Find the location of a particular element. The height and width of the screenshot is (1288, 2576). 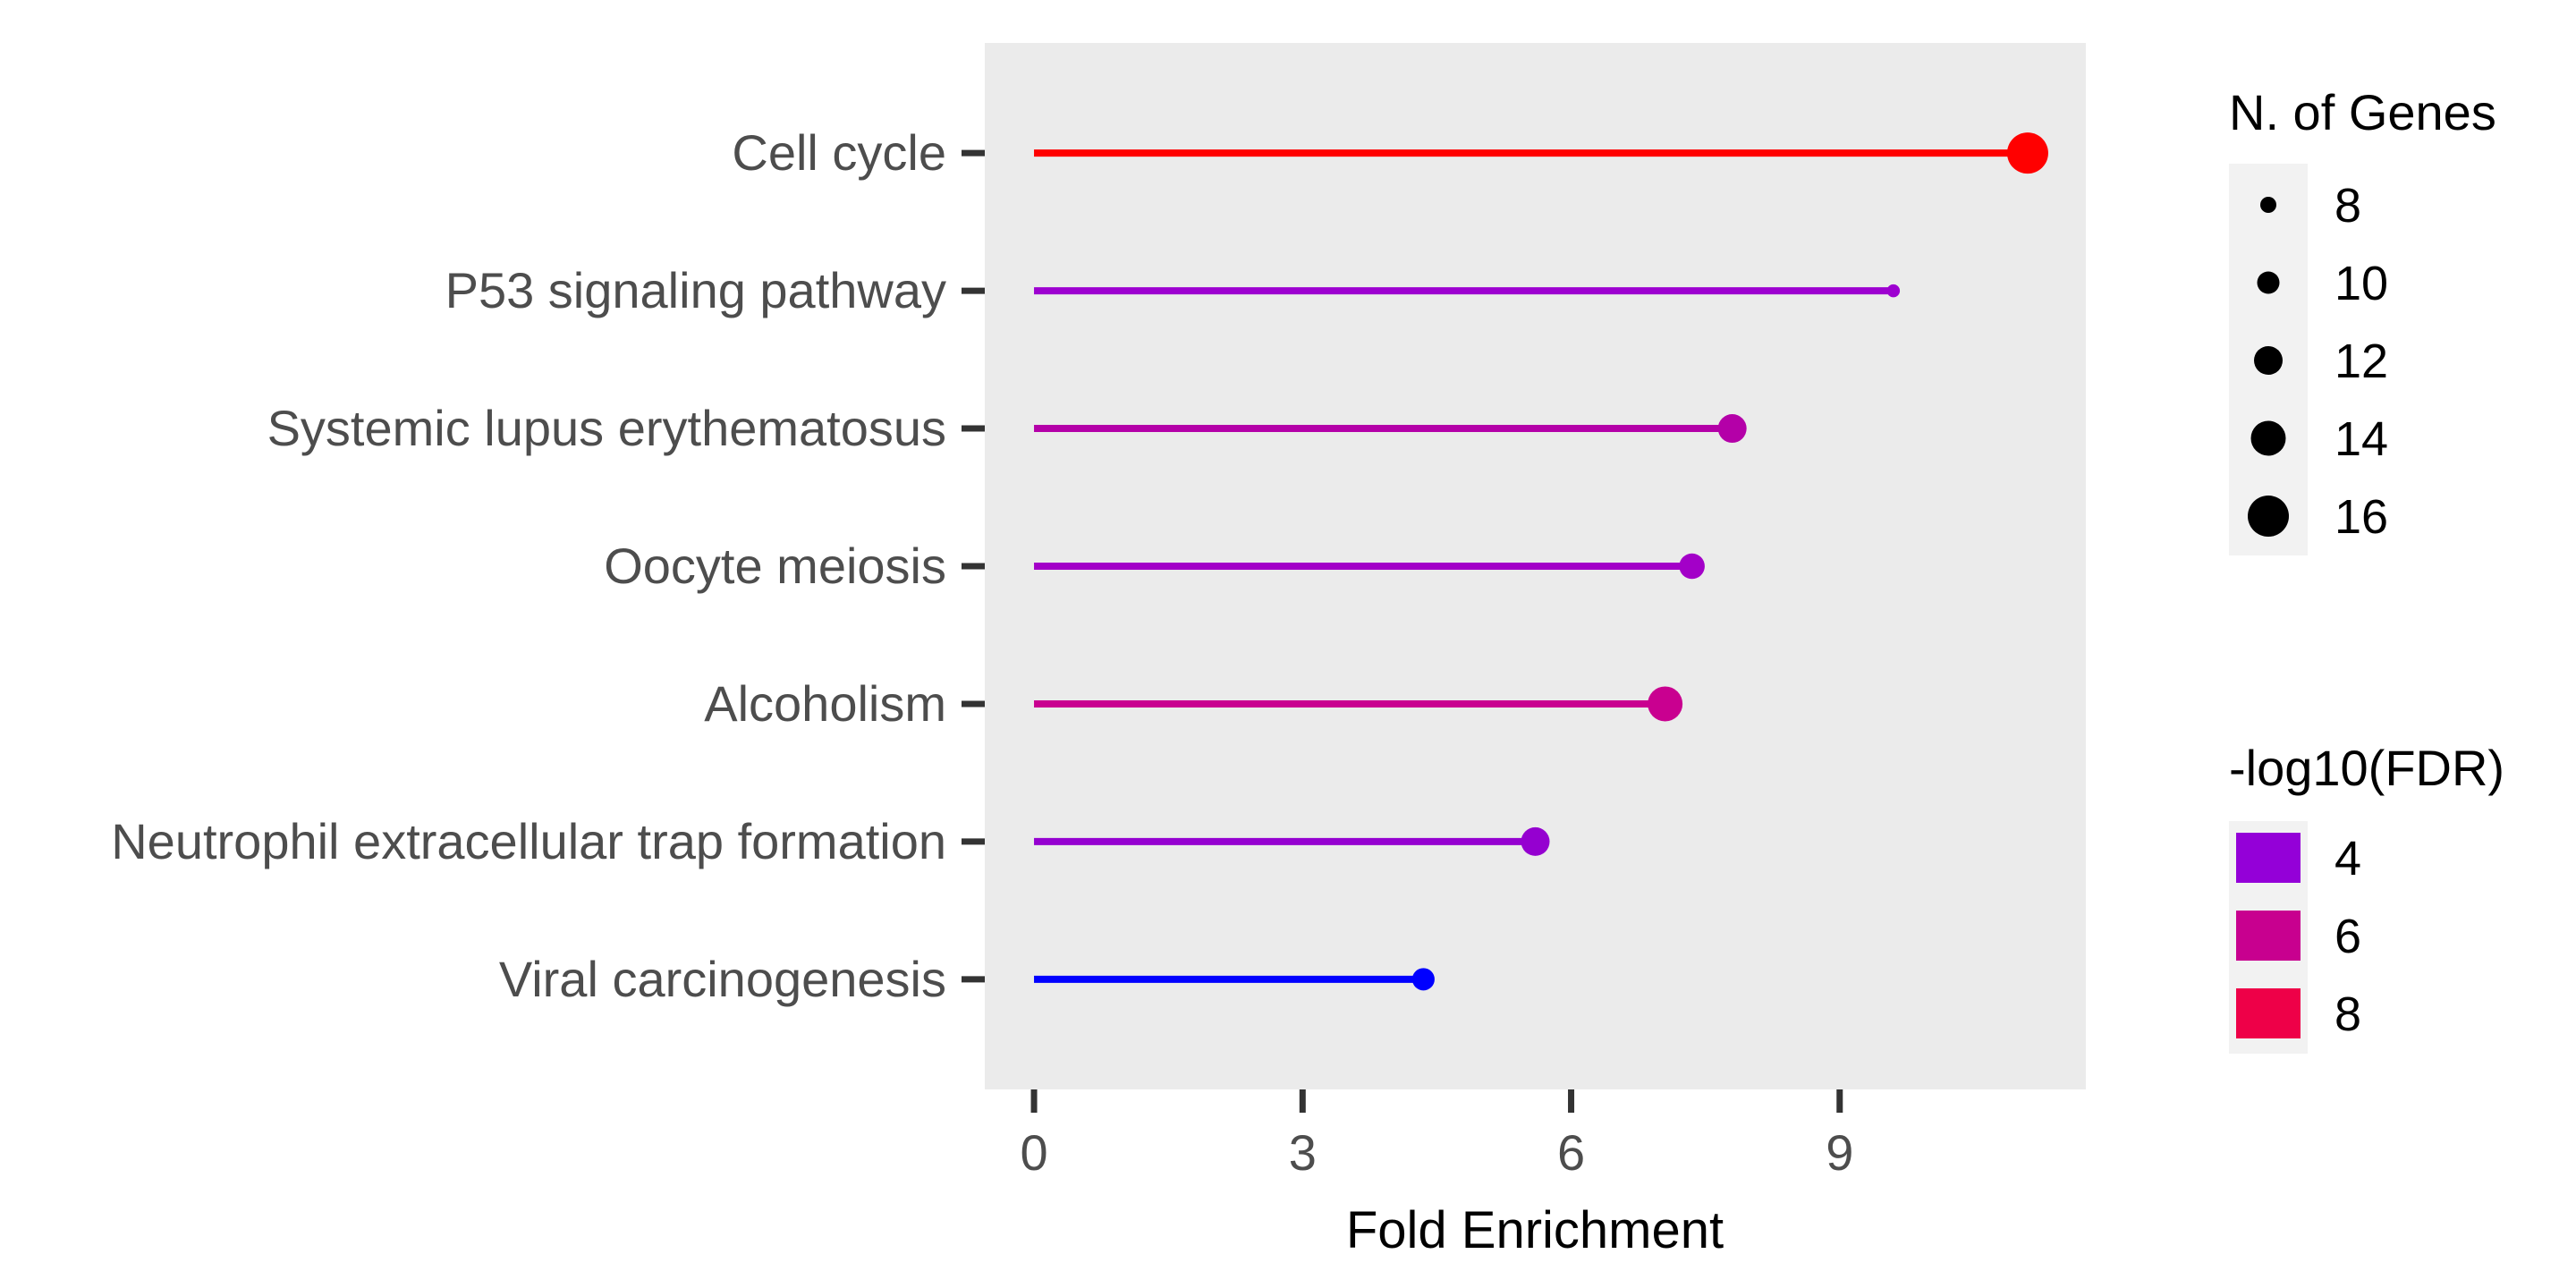

y-tick-label: Cell cycle is located at coordinates (839, 152).